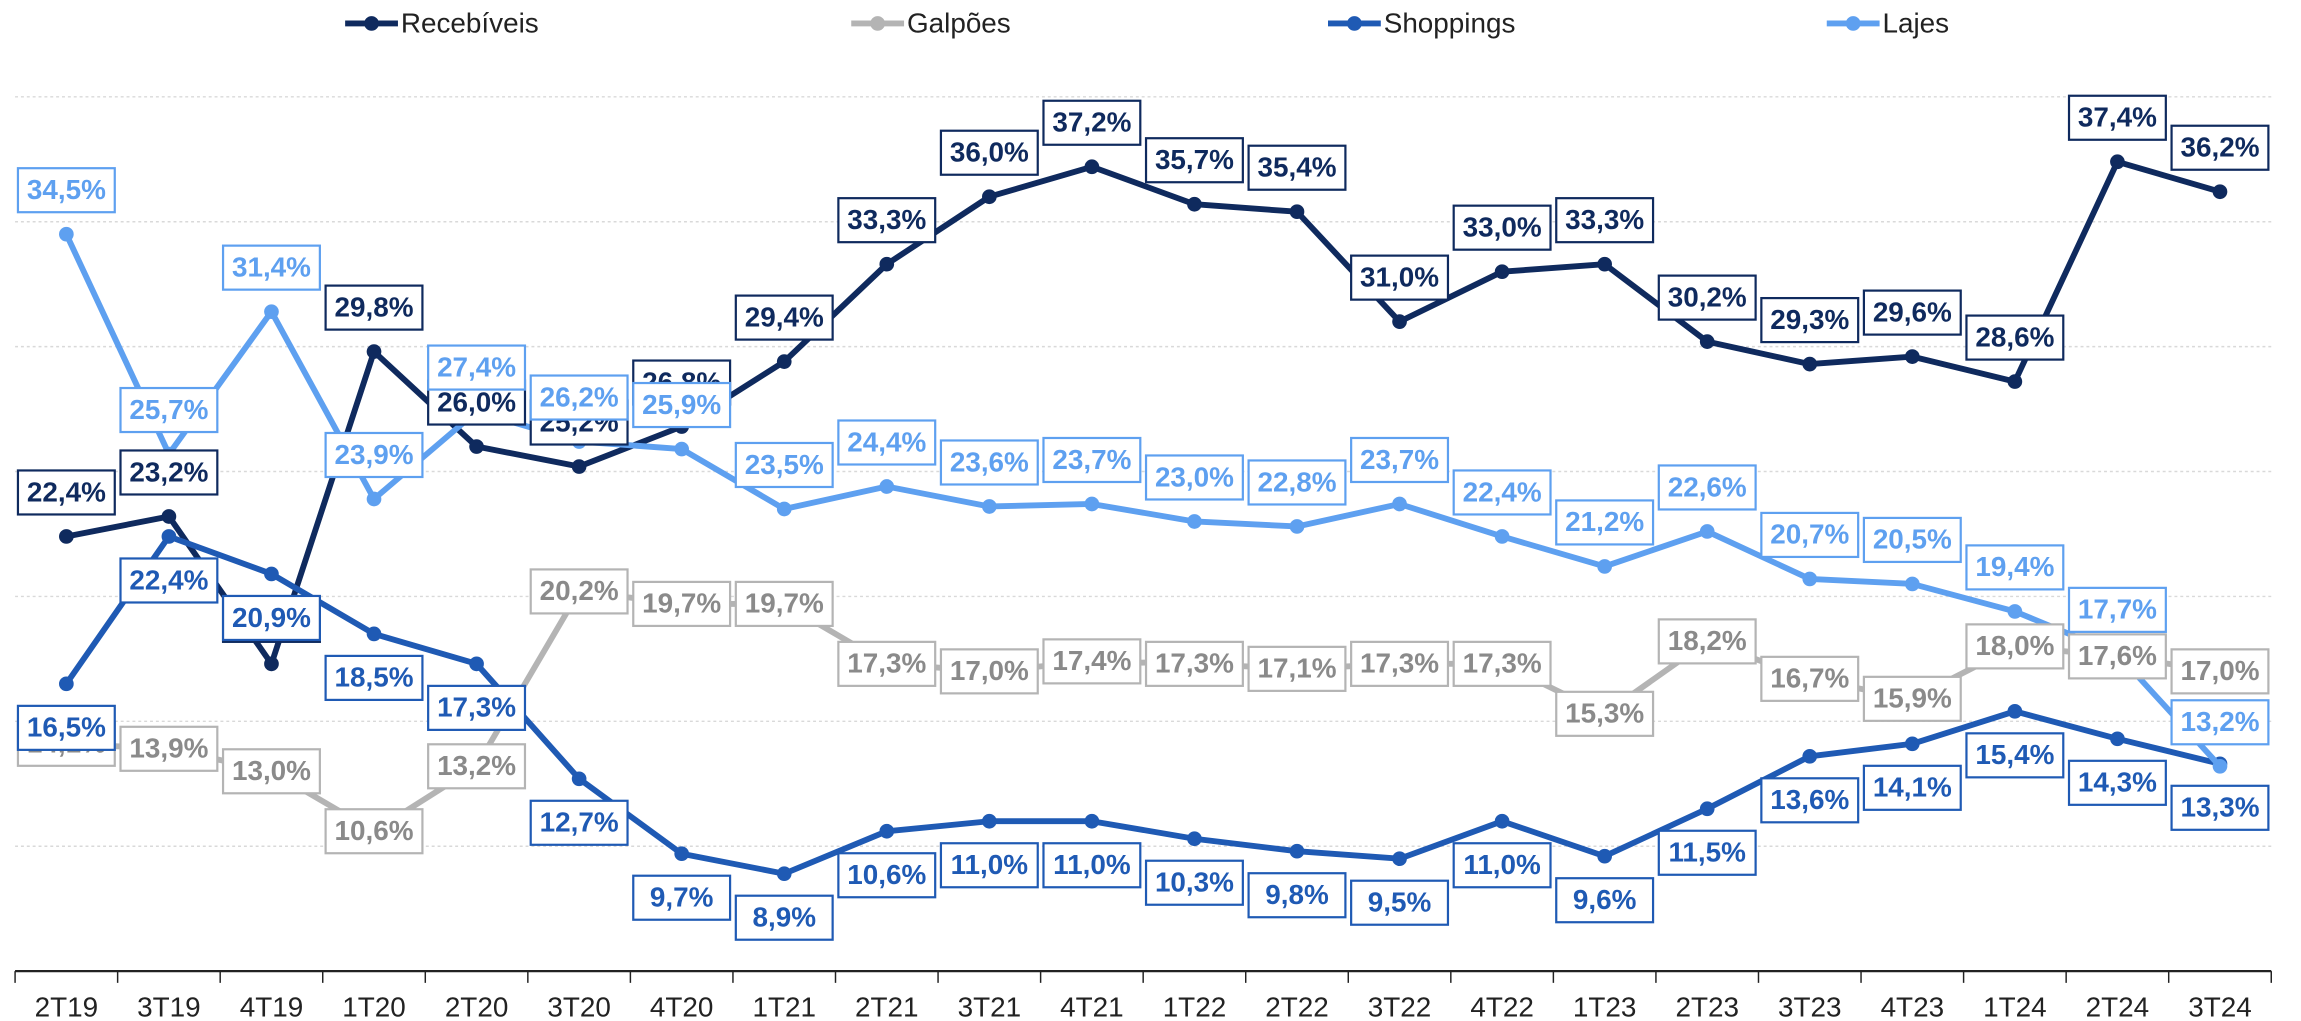 The height and width of the screenshot is (1021, 2301). I want to click on data-label: 10,3%, so click(1194, 882).